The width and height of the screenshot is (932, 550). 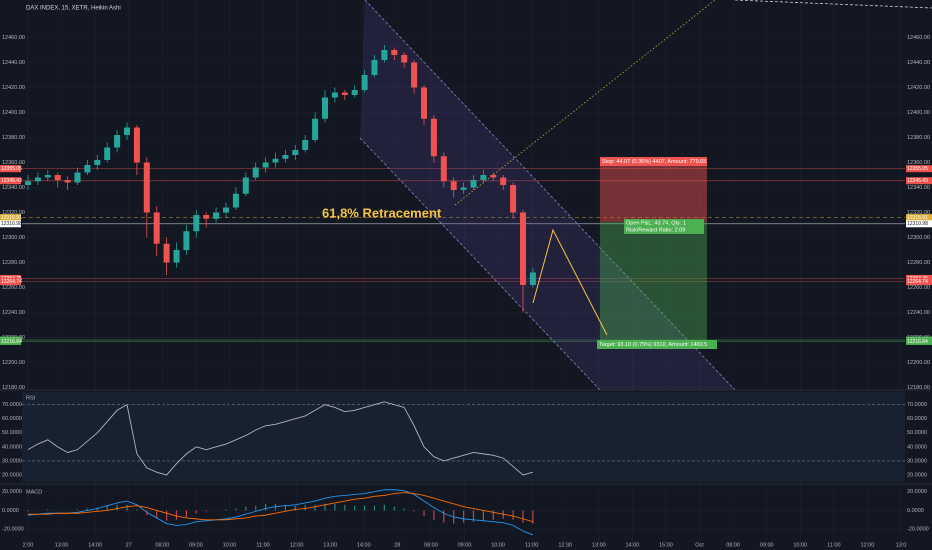 I want to click on rsi-tick-label: 50.0000, so click(x=917, y=433).